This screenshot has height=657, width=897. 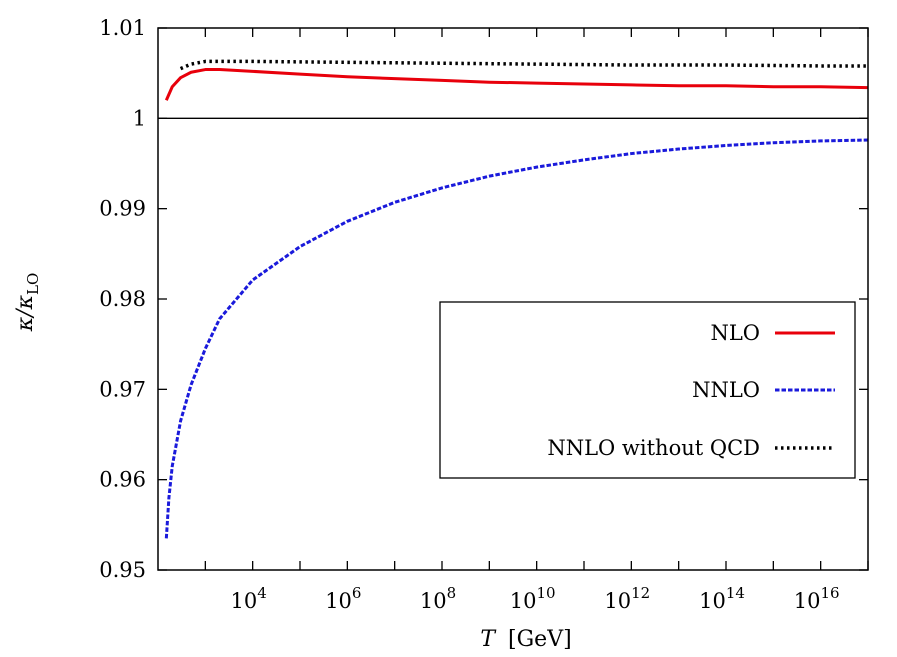 I want to click on legend-entries: NLO NNLO NNLO without QCD, so click(x=691, y=390).